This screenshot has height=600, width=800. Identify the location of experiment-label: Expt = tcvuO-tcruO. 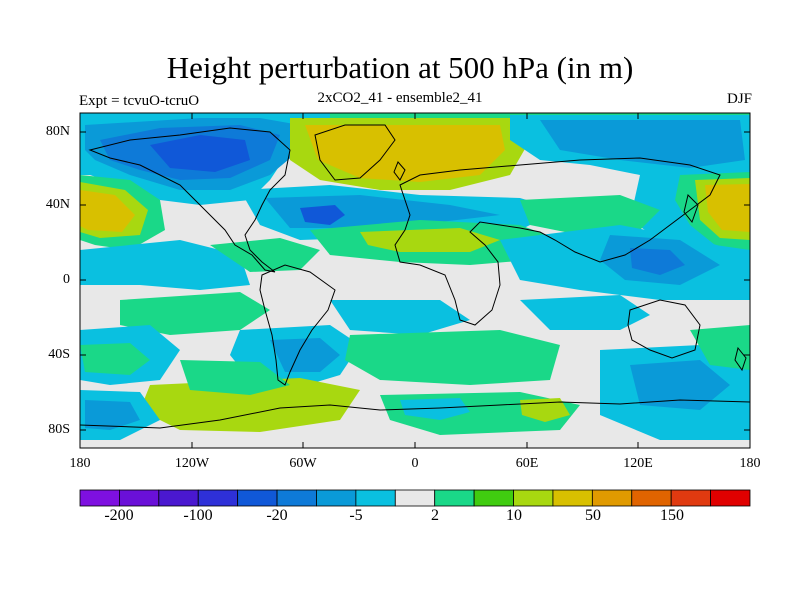
(139, 101).